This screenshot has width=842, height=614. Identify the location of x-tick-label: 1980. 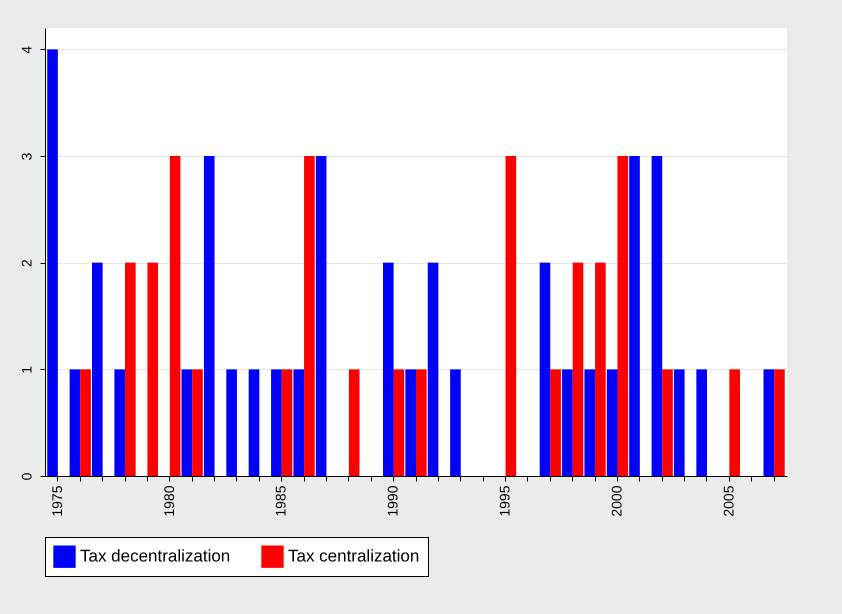
(168, 501).